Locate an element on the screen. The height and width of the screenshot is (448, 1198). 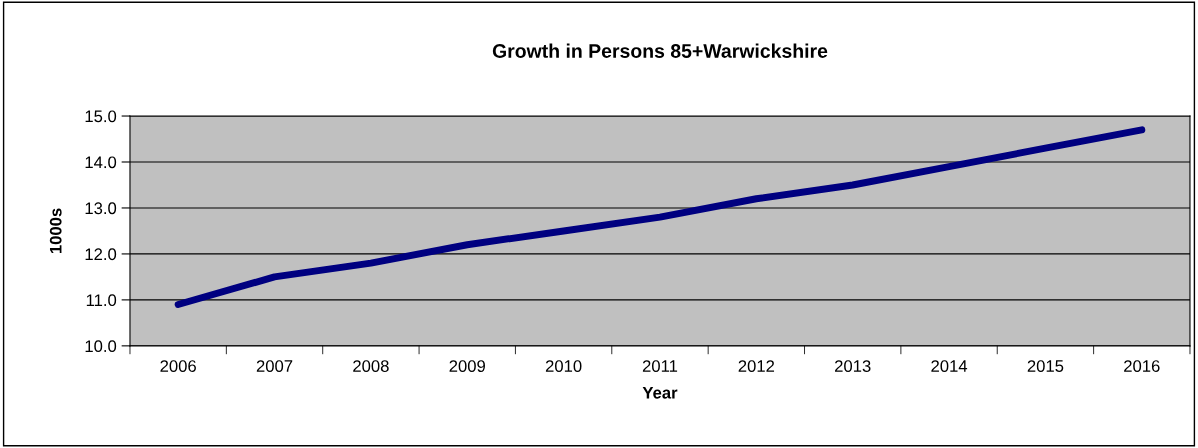
x-tick-label: 2008 is located at coordinates (371, 366).